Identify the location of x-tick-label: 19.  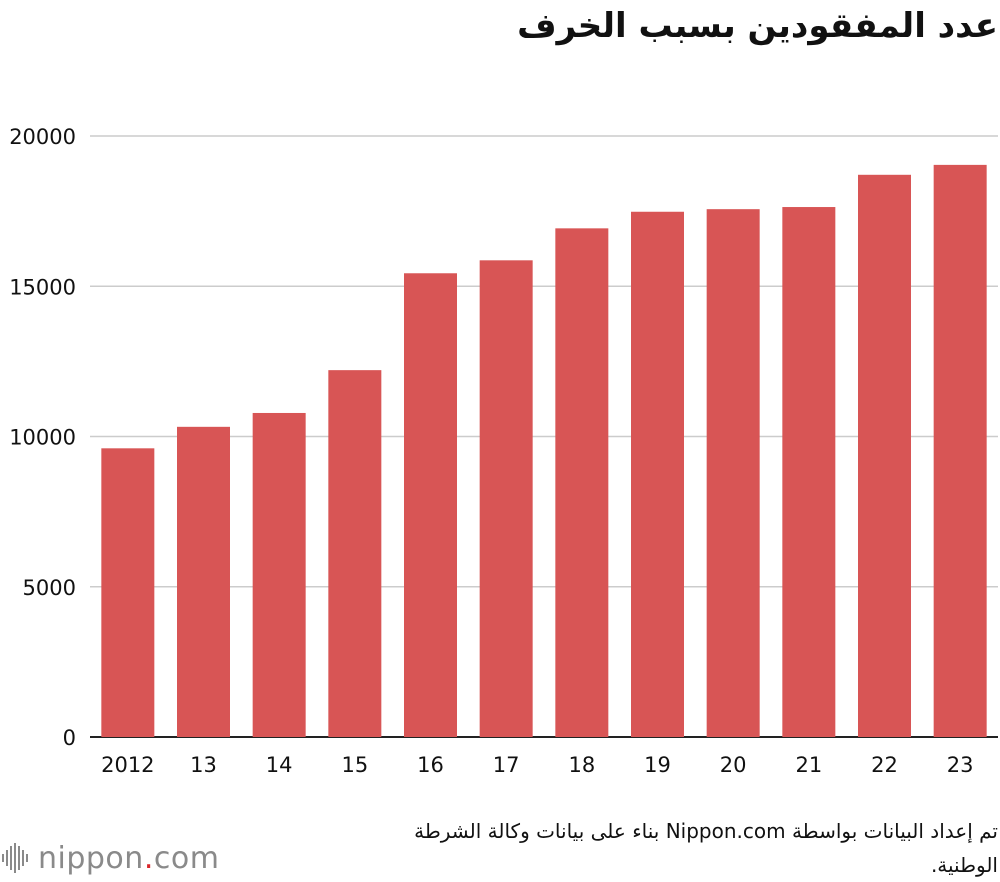
(657, 765).